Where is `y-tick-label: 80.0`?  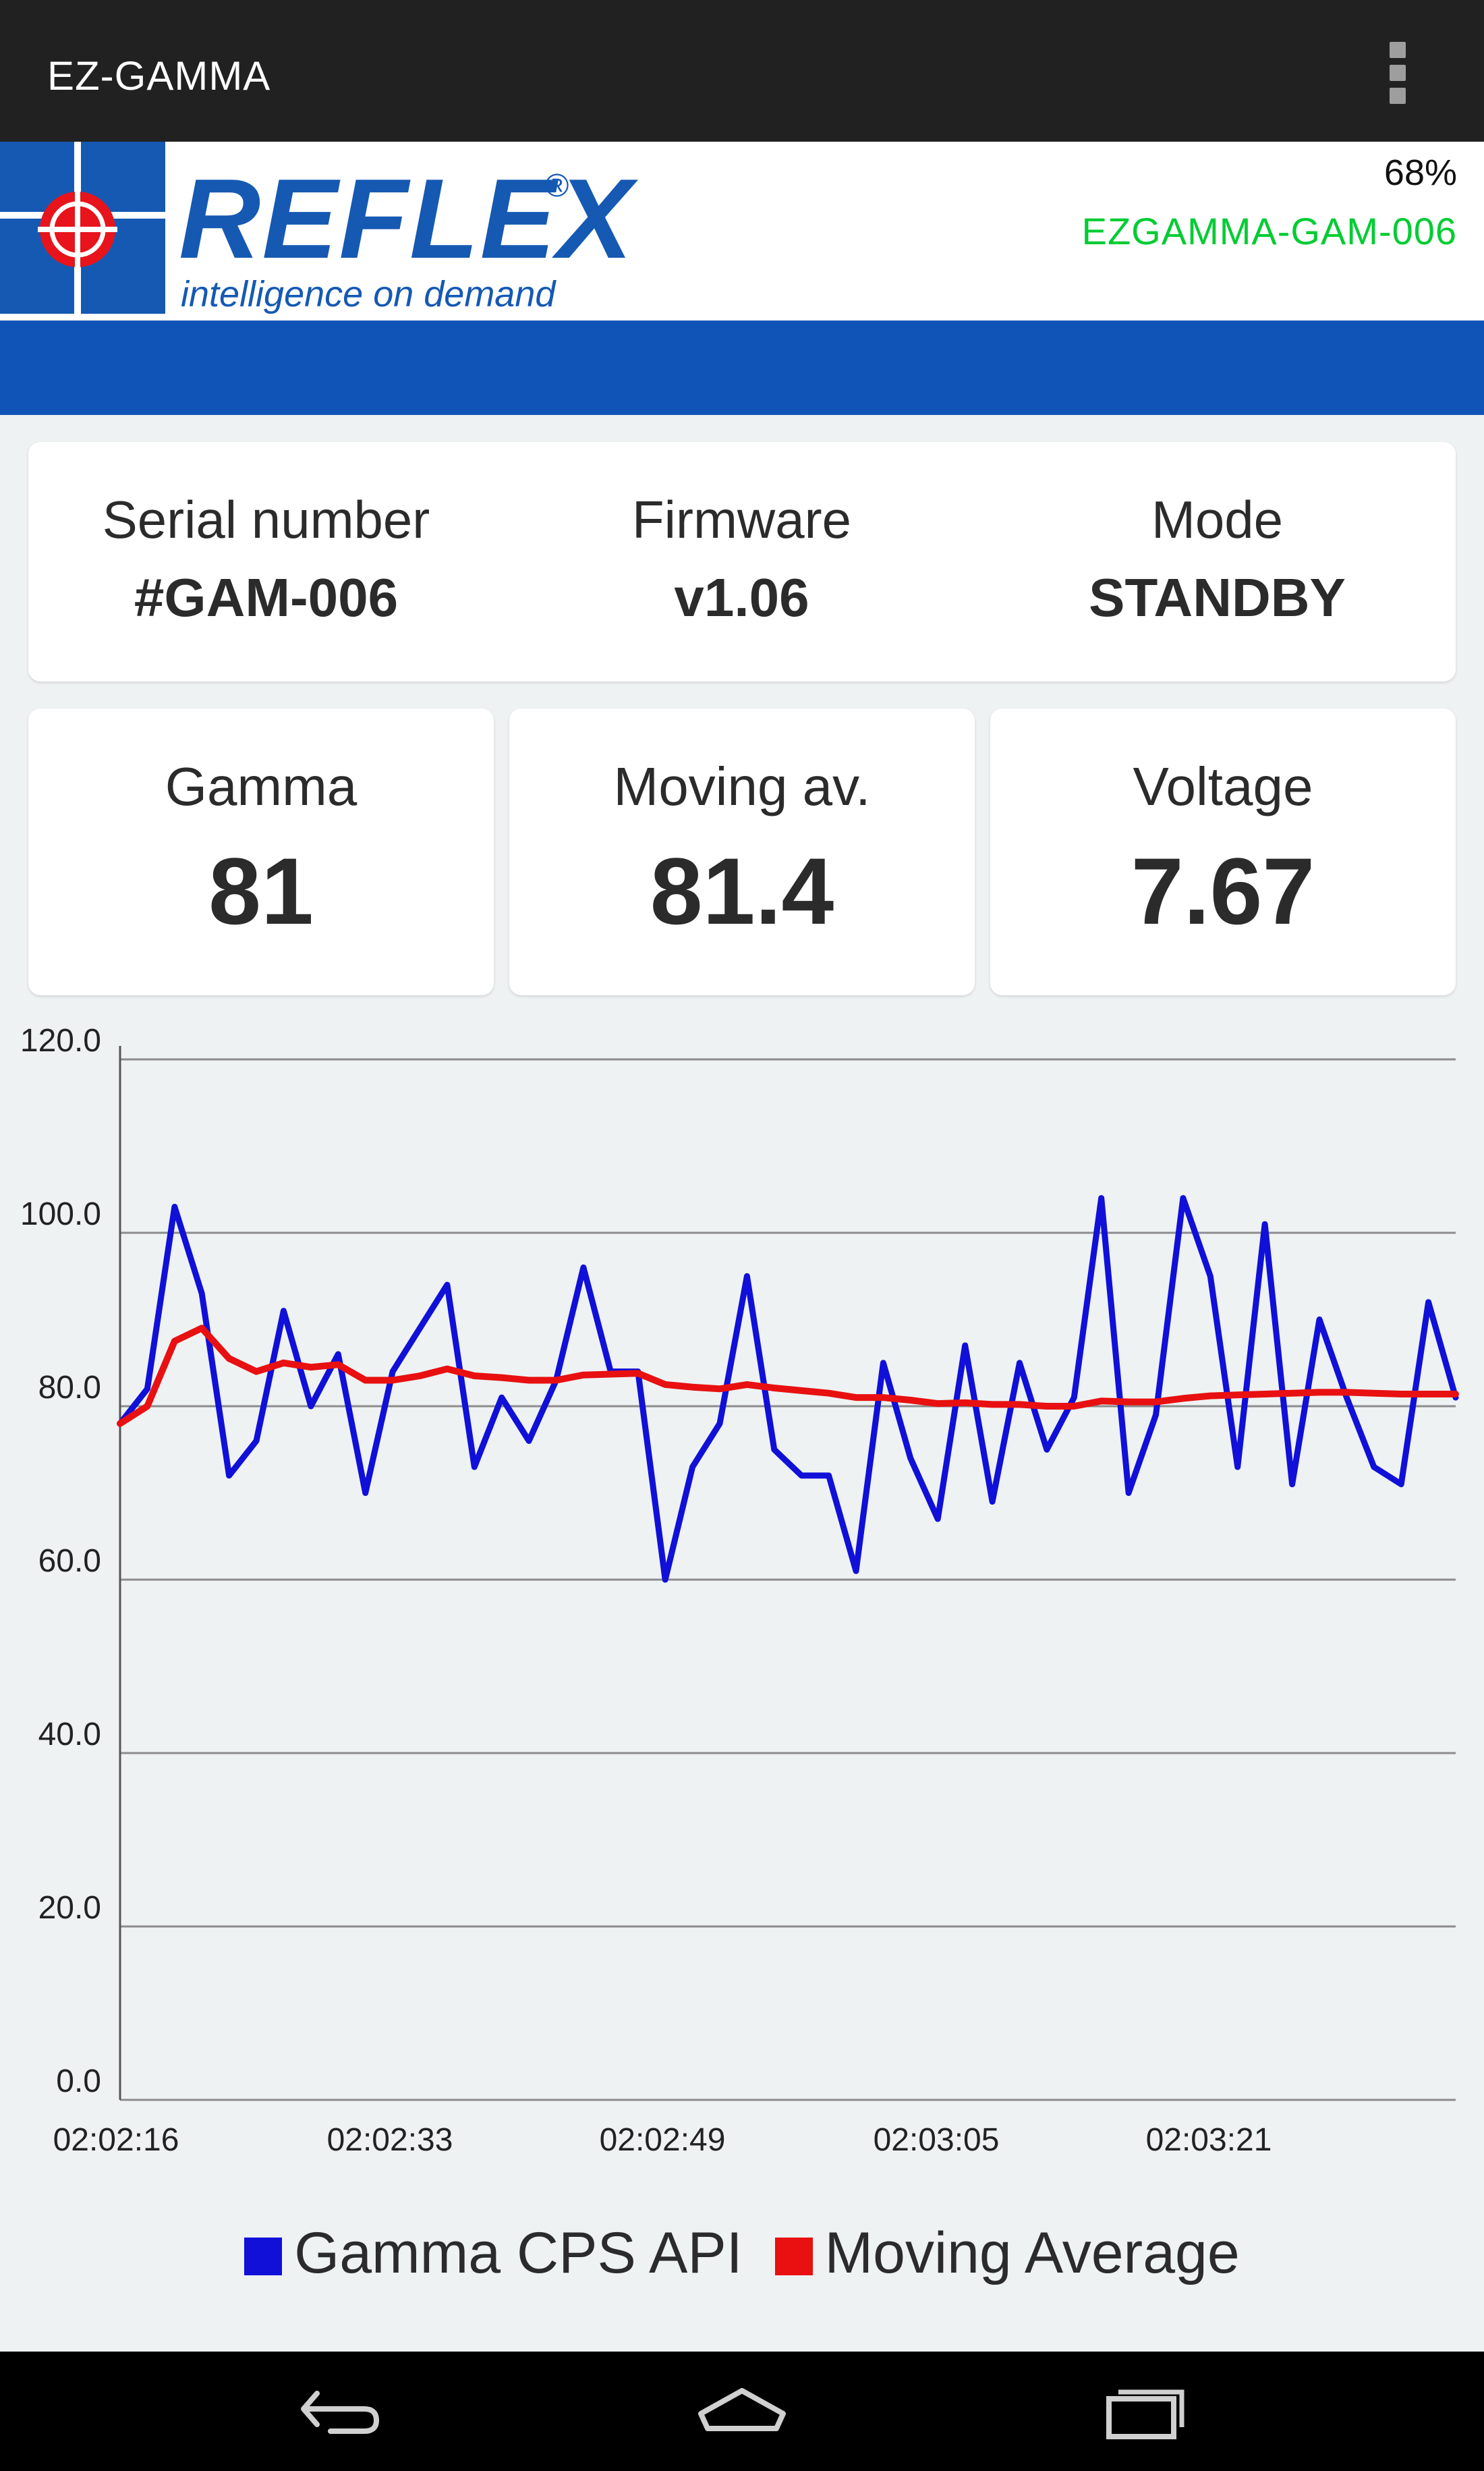
y-tick-label: 80.0 is located at coordinates (70, 1388).